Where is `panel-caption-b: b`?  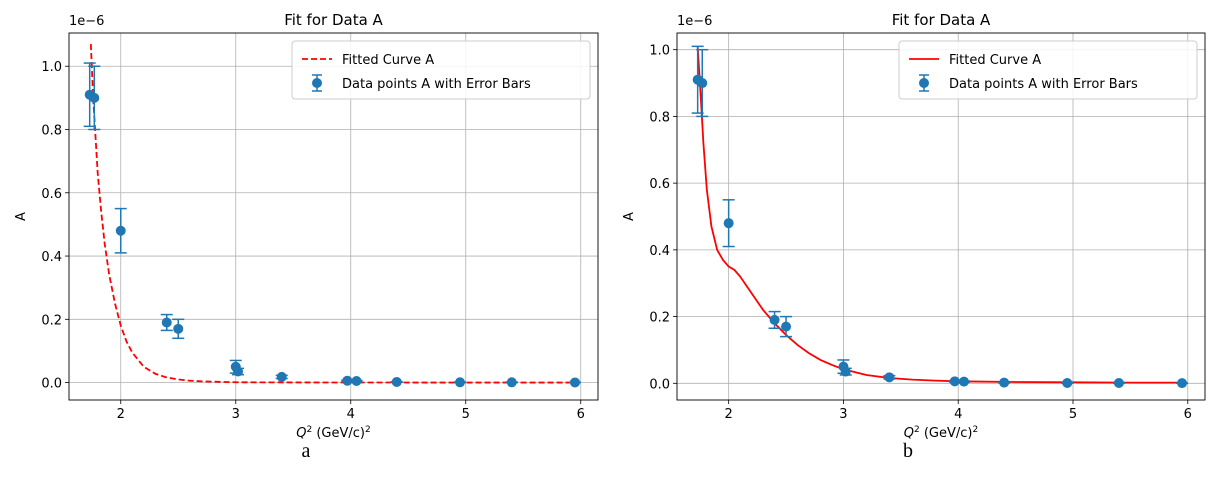 panel-caption-b: b is located at coordinates (908, 451).